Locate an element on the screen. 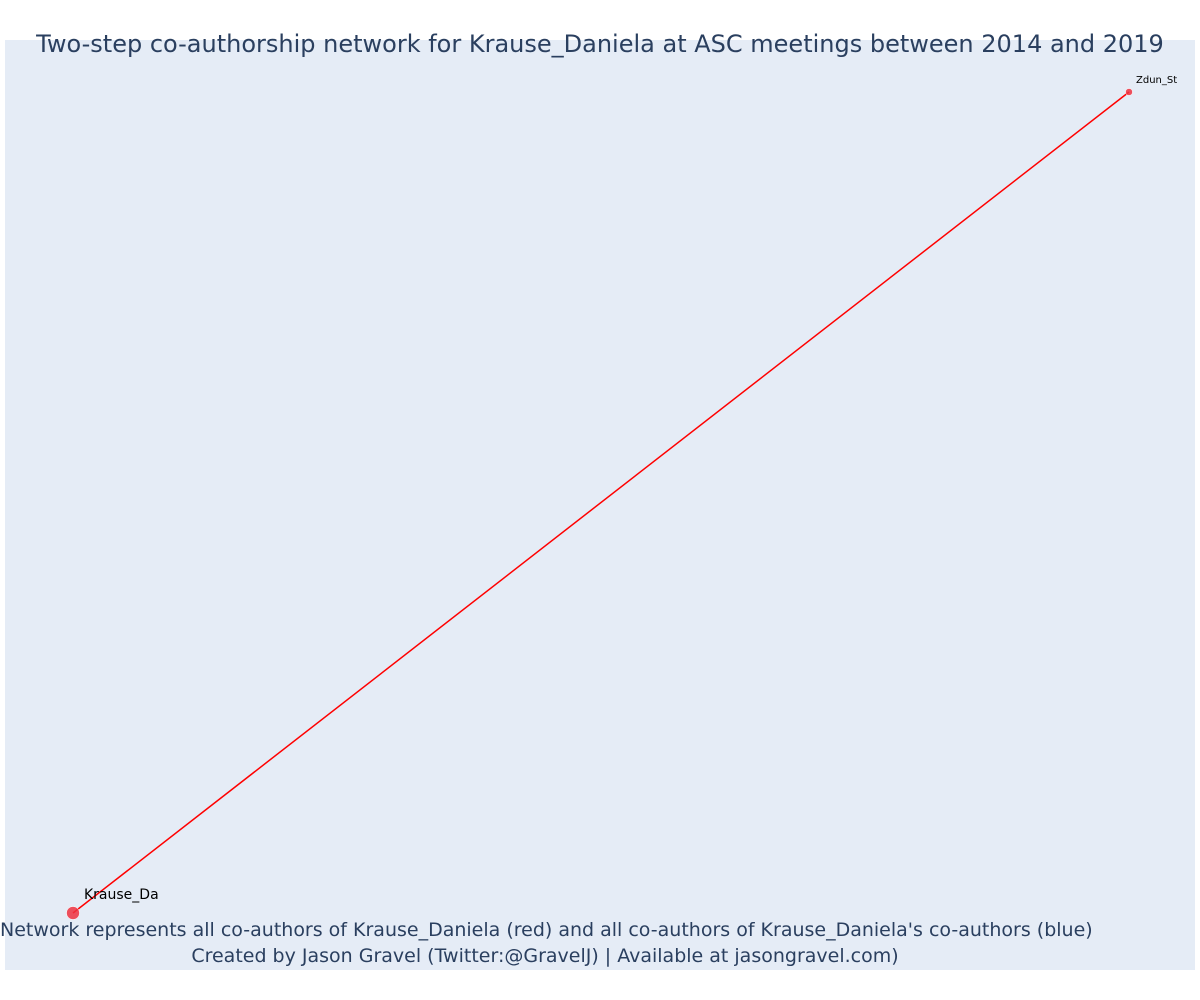  node-krause is located at coordinates (73, 913).